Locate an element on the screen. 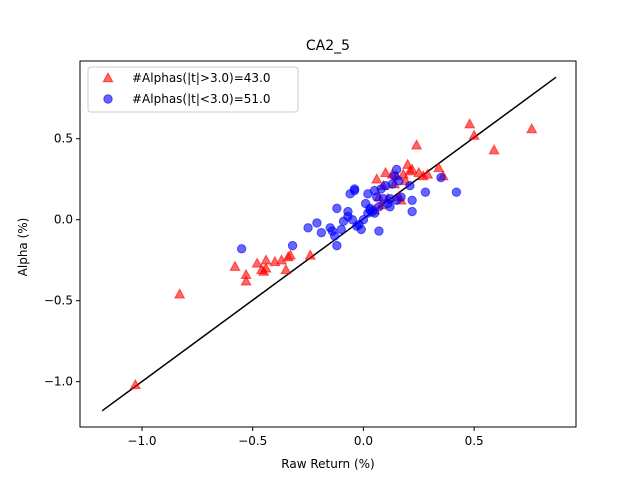 The width and height of the screenshot is (640, 480). legend-label: #Alphas(|t|<3.0)=51.0 is located at coordinates (201, 99).